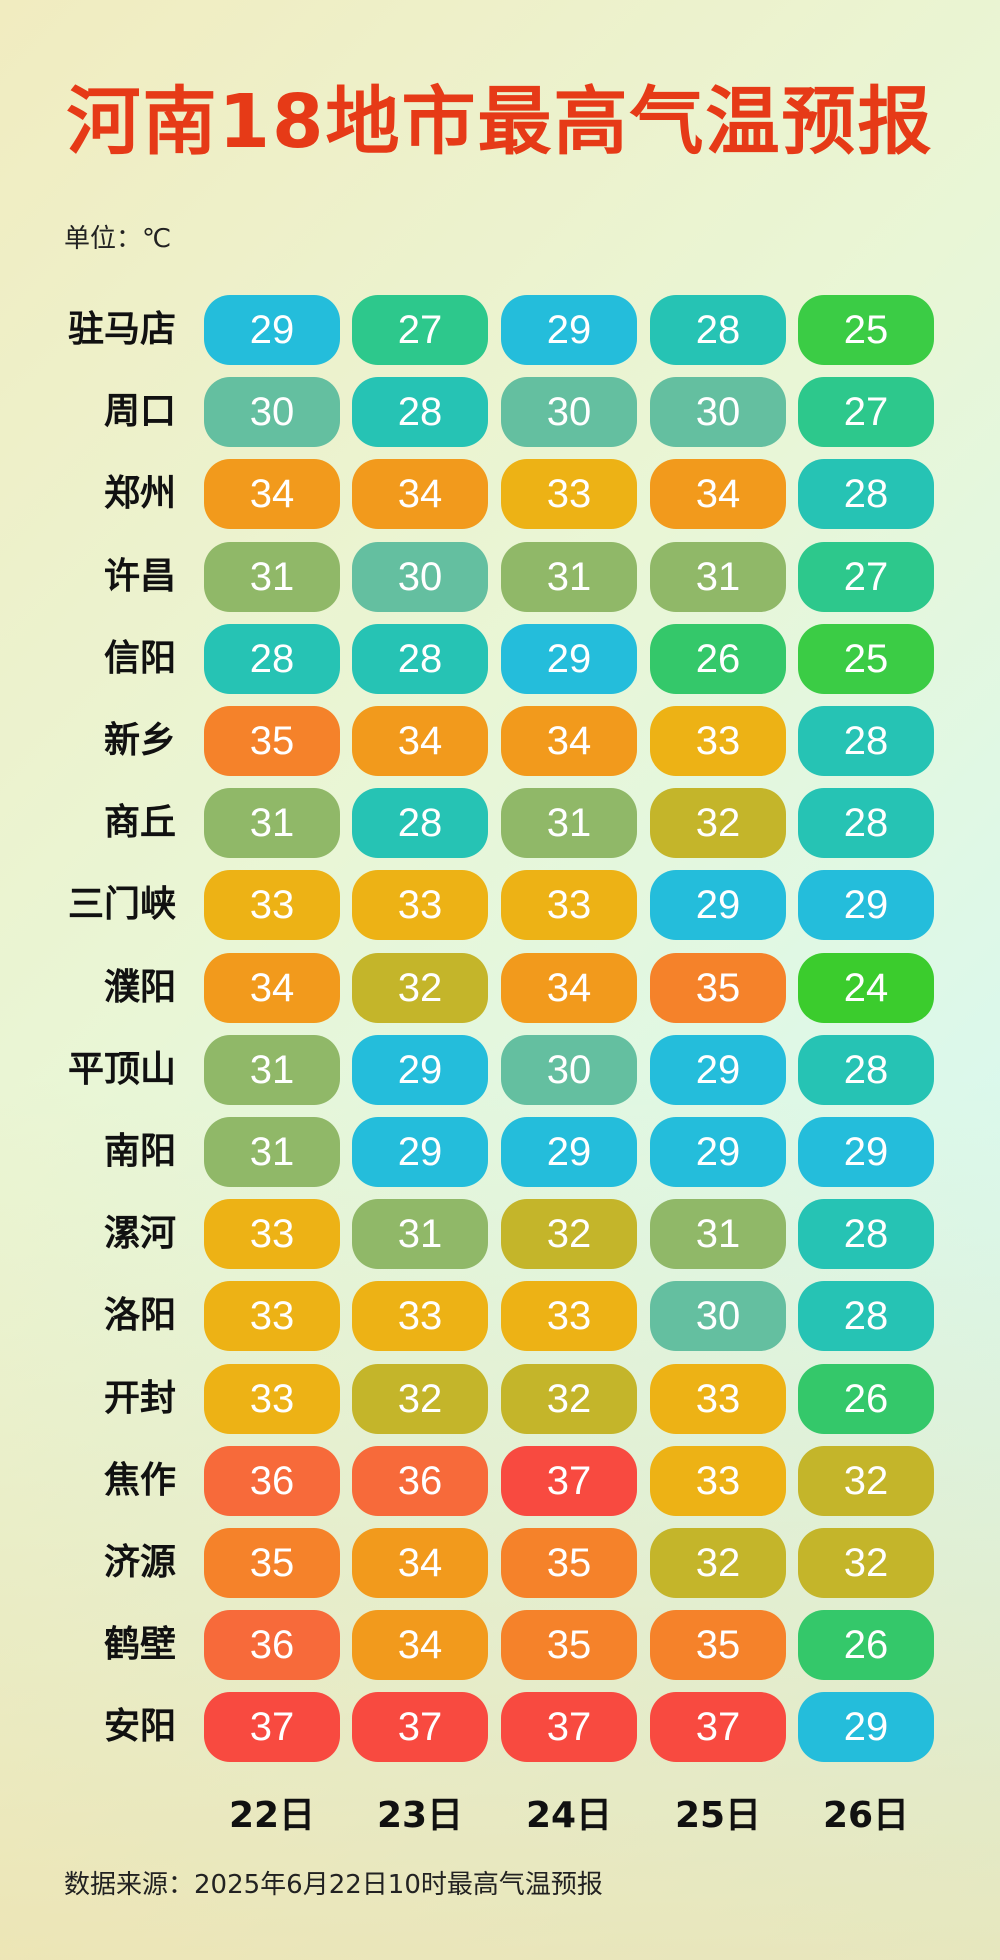 This screenshot has height=1960, width=1000. Describe the element at coordinates (139, 740) in the screenshot. I see `row-label-city: 新乡` at that location.